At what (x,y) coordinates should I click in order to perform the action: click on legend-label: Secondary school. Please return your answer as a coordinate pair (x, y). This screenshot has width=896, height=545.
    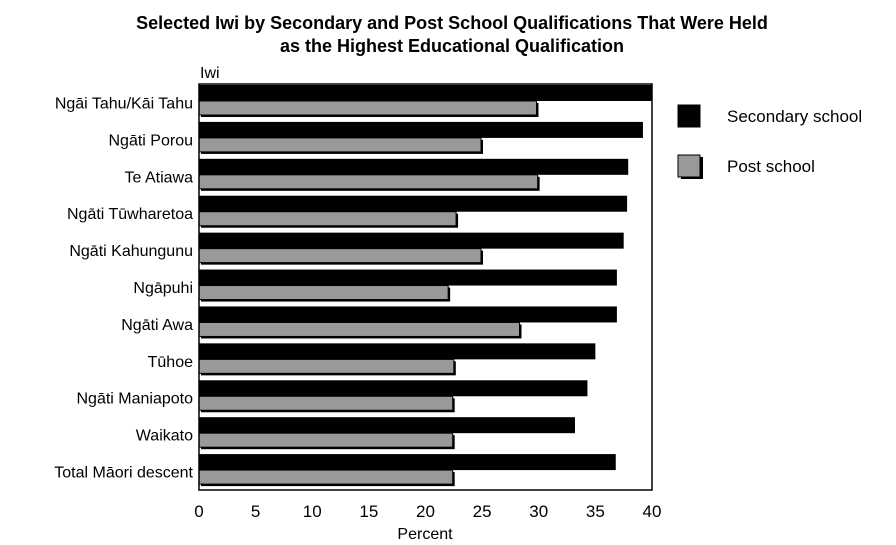
    Looking at the image, I should click on (794, 116).